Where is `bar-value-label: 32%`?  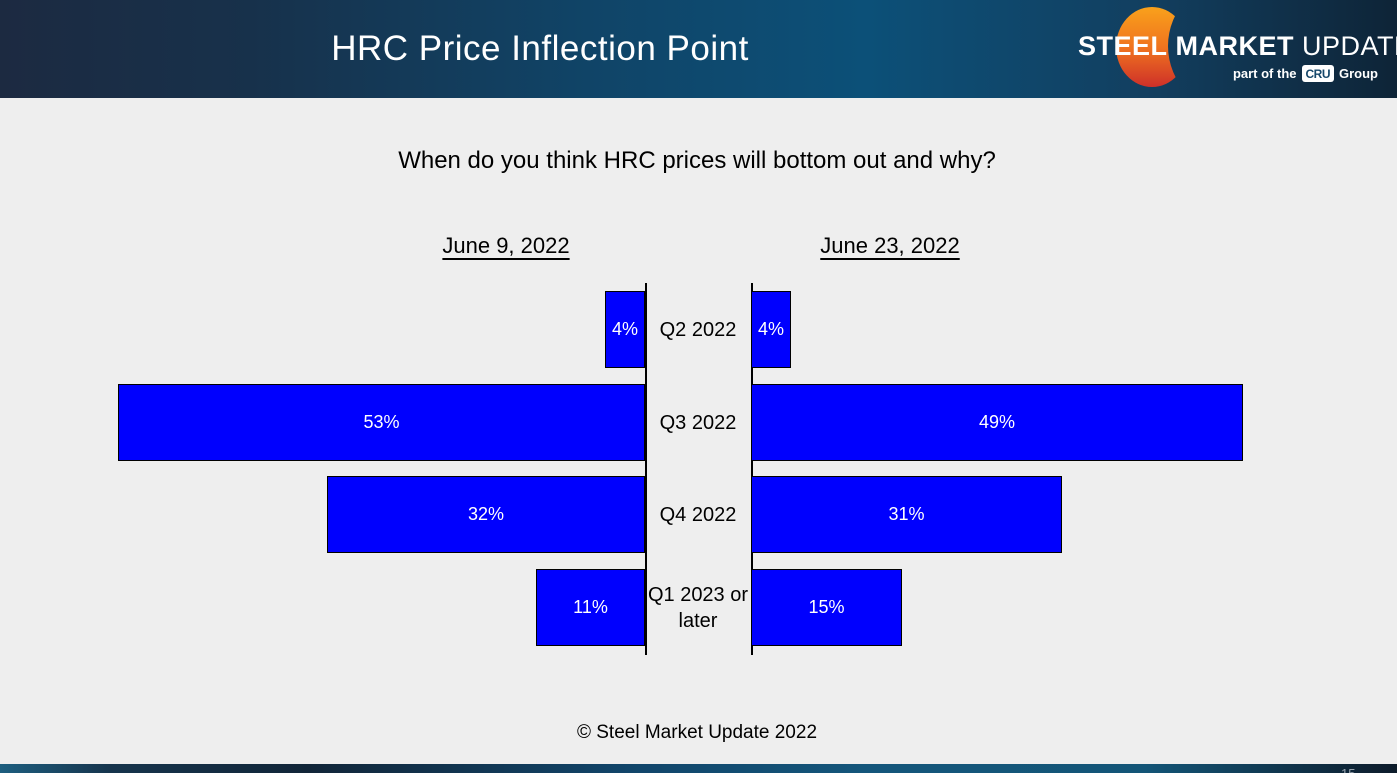 bar-value-label: 32% is located at coordinates (486, 514).